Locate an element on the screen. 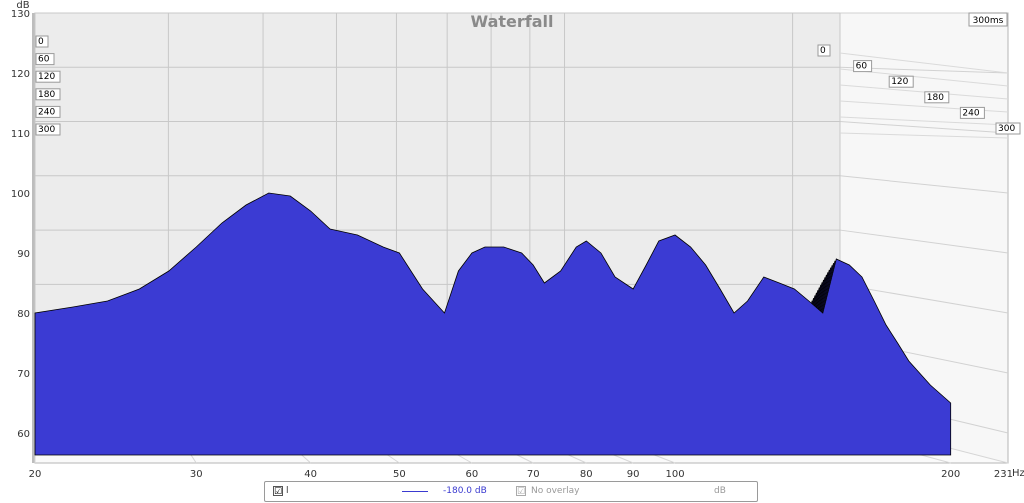 The width and height of the screenshot is (1024, 503). time-tick-left: 180 is located at coordinates (46, 95).